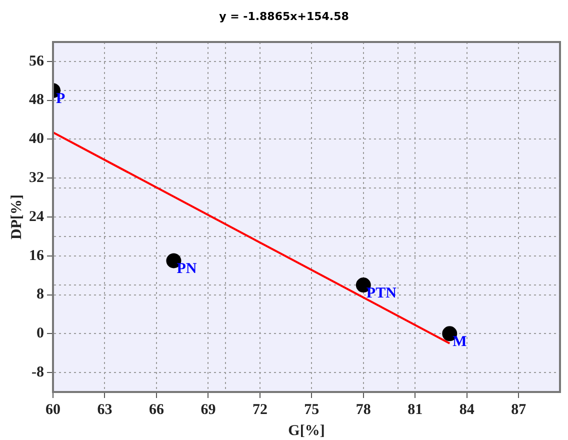 The width and height of the screenshot is (568, 440). What do you see at coordinates (40, 294) in the screenshot?
I see `y-tick-label: 8` at bounding box center [40, 294].